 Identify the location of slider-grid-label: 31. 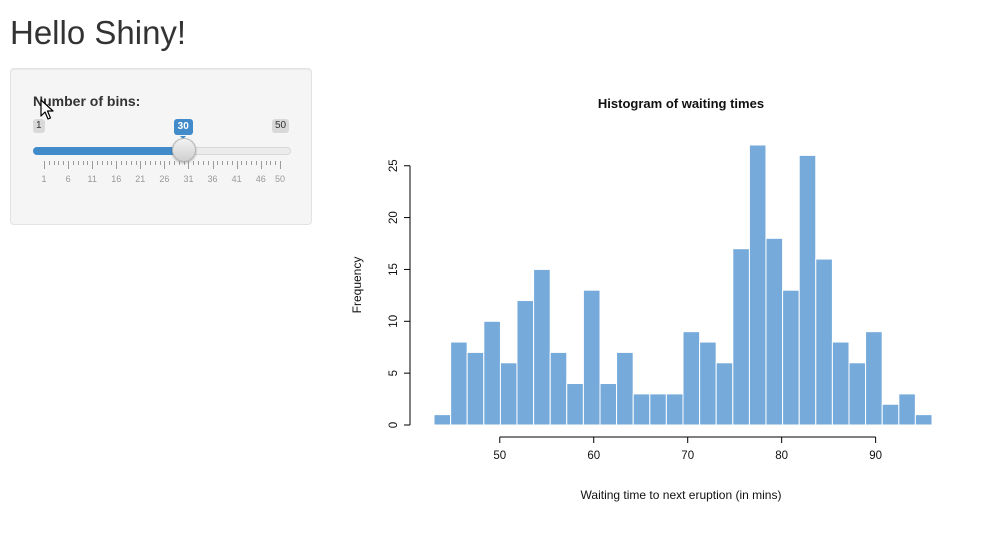
(188, 179).